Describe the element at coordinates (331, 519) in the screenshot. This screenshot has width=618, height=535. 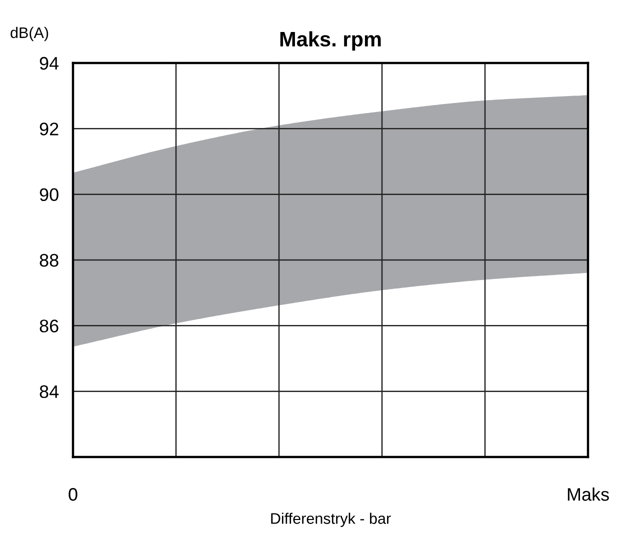
I see `x-axis-title: Differenstryk - bar` at that location.